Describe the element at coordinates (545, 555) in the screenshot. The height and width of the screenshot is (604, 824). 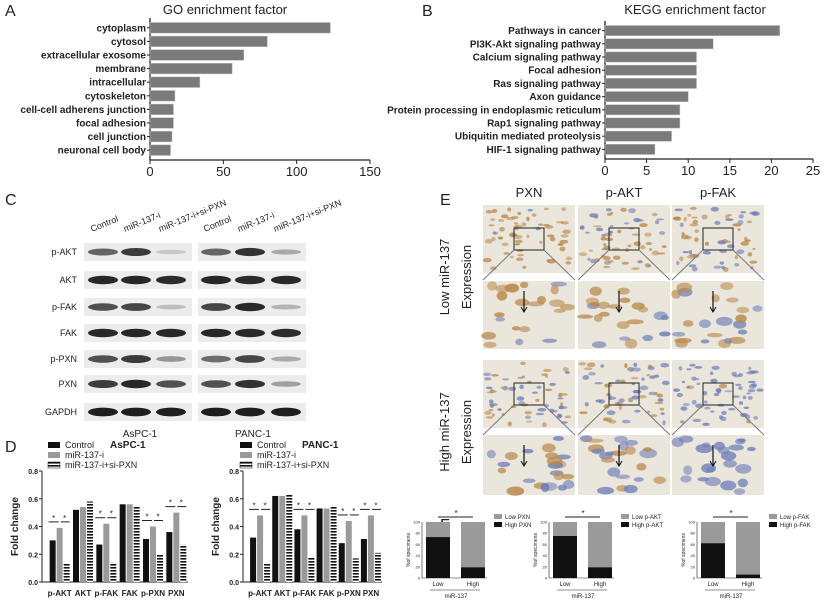
I see `y-tick-label: 40` at that location.